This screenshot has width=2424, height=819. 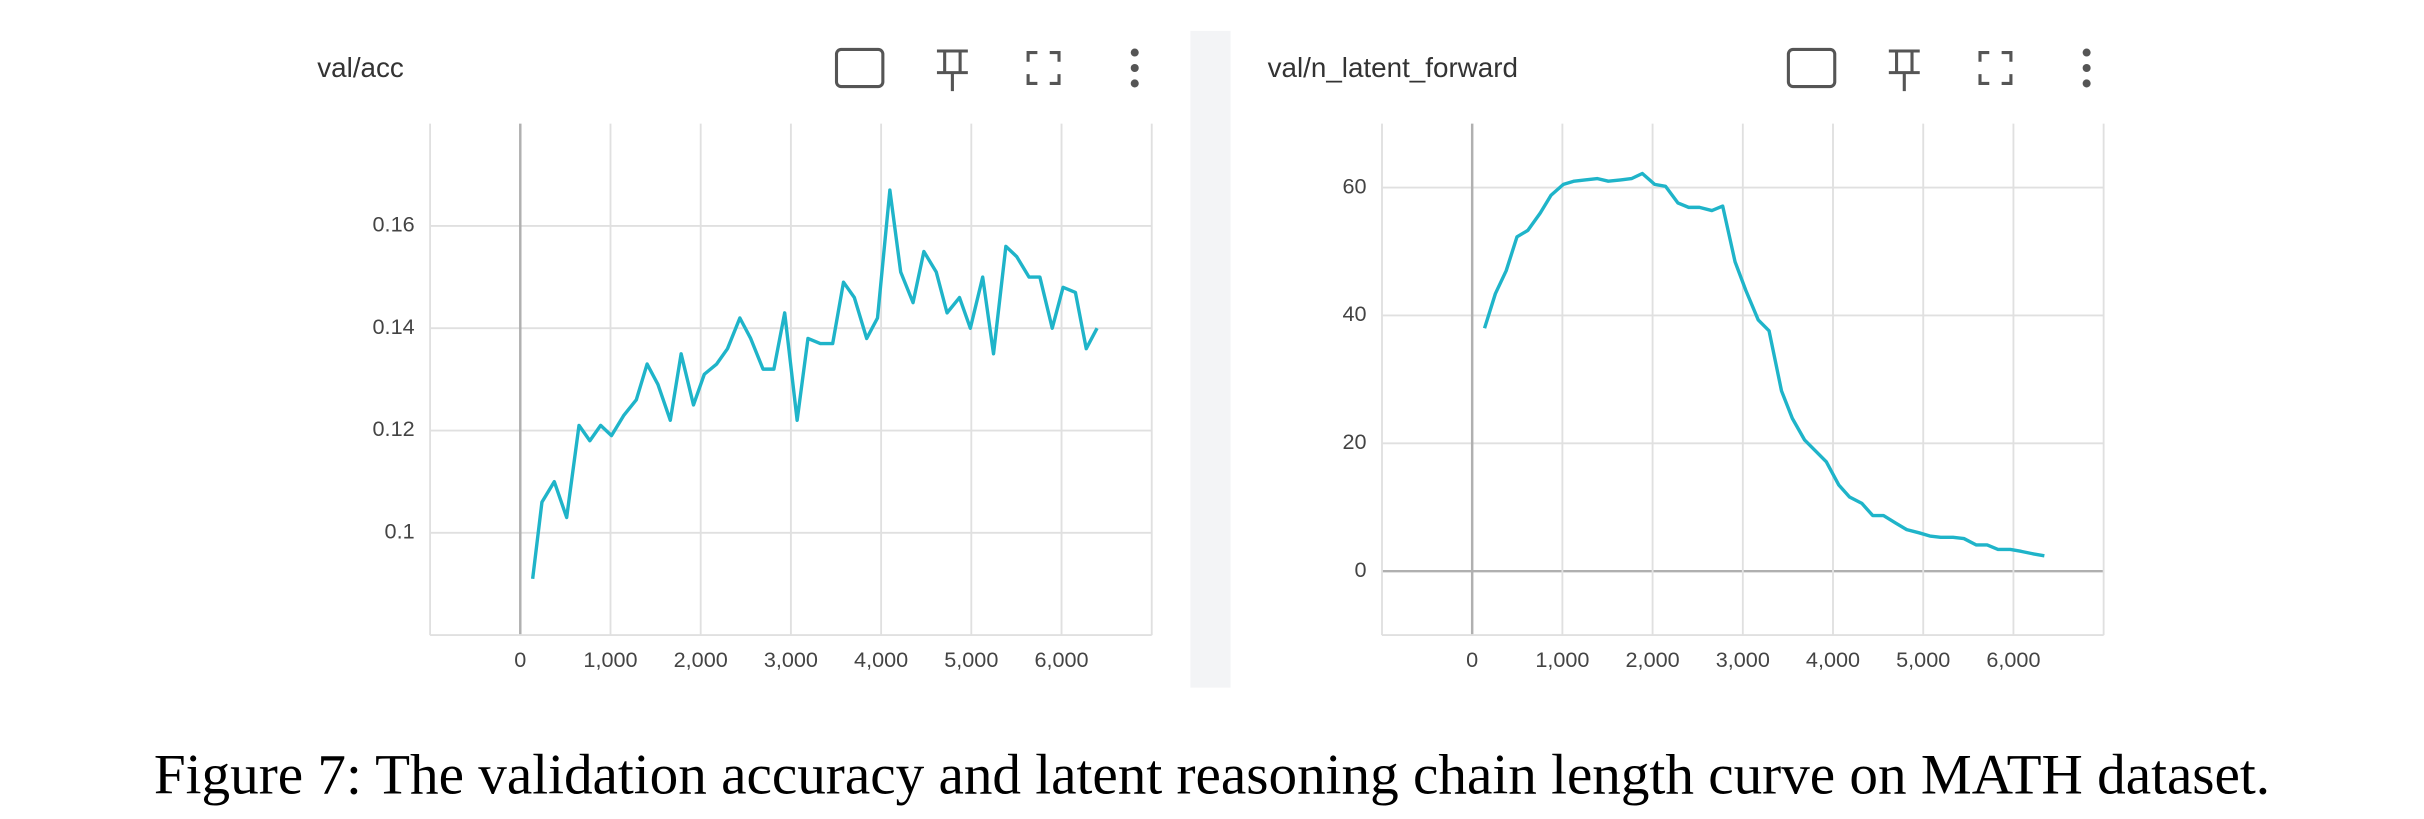 I want to click on chart-title: val/n_latent_forward, so click(x=1393, y=67).